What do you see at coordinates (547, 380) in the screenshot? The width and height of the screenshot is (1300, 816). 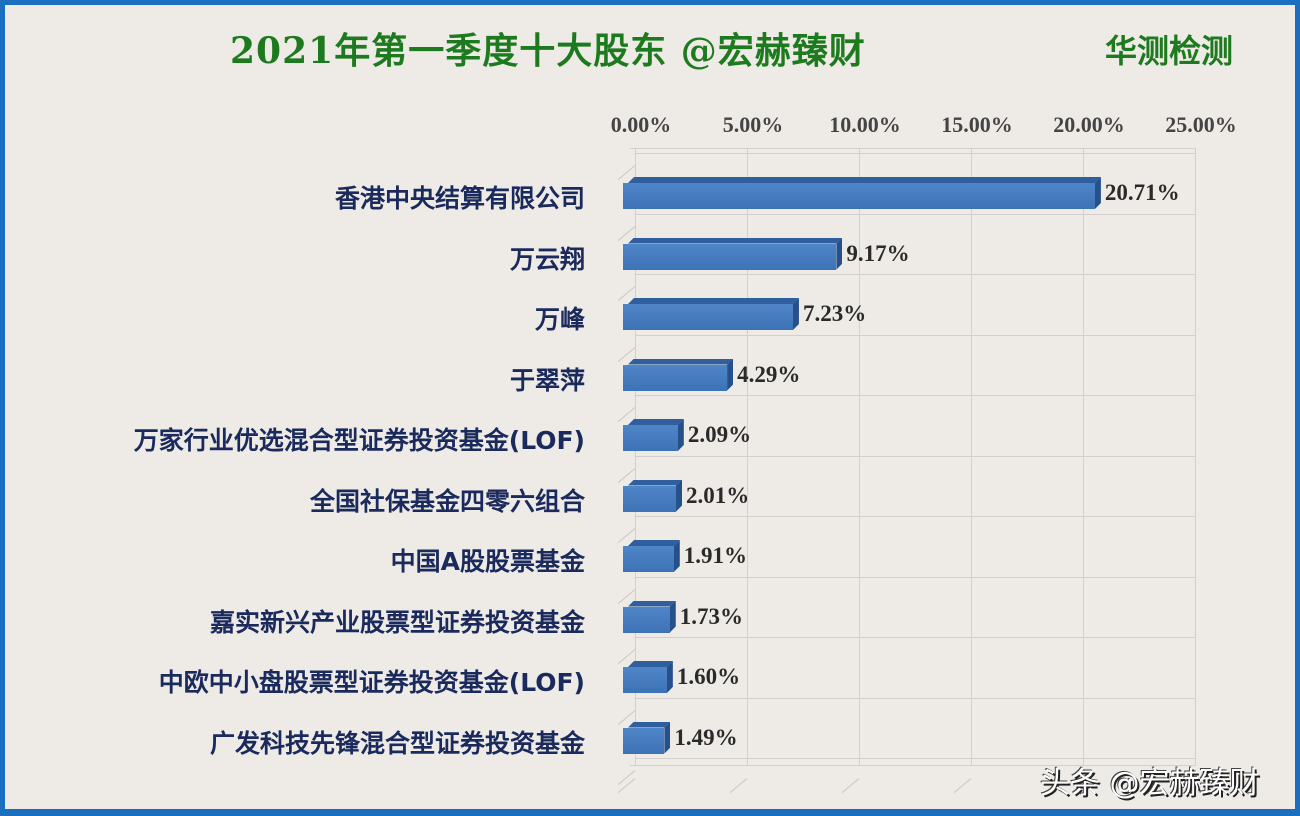 I see `category-label: 于翠萍` at bounding box center [547, 380].